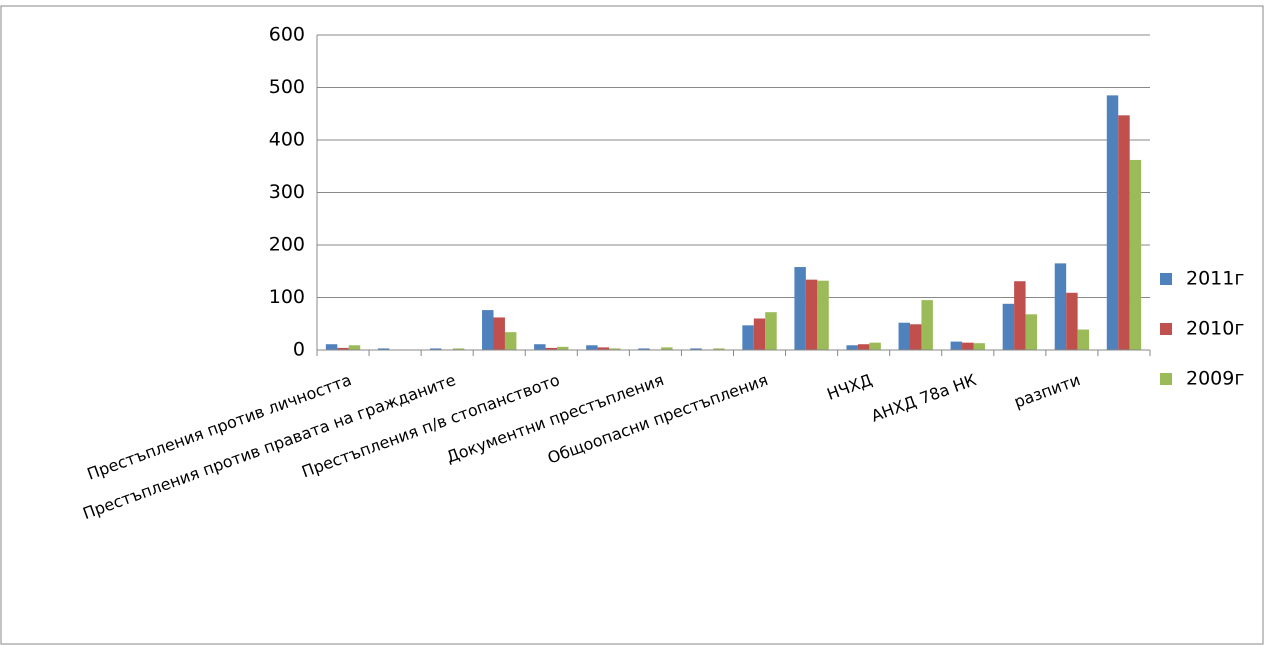  I want to click on y-tick-label: 100, so click(287, 297).